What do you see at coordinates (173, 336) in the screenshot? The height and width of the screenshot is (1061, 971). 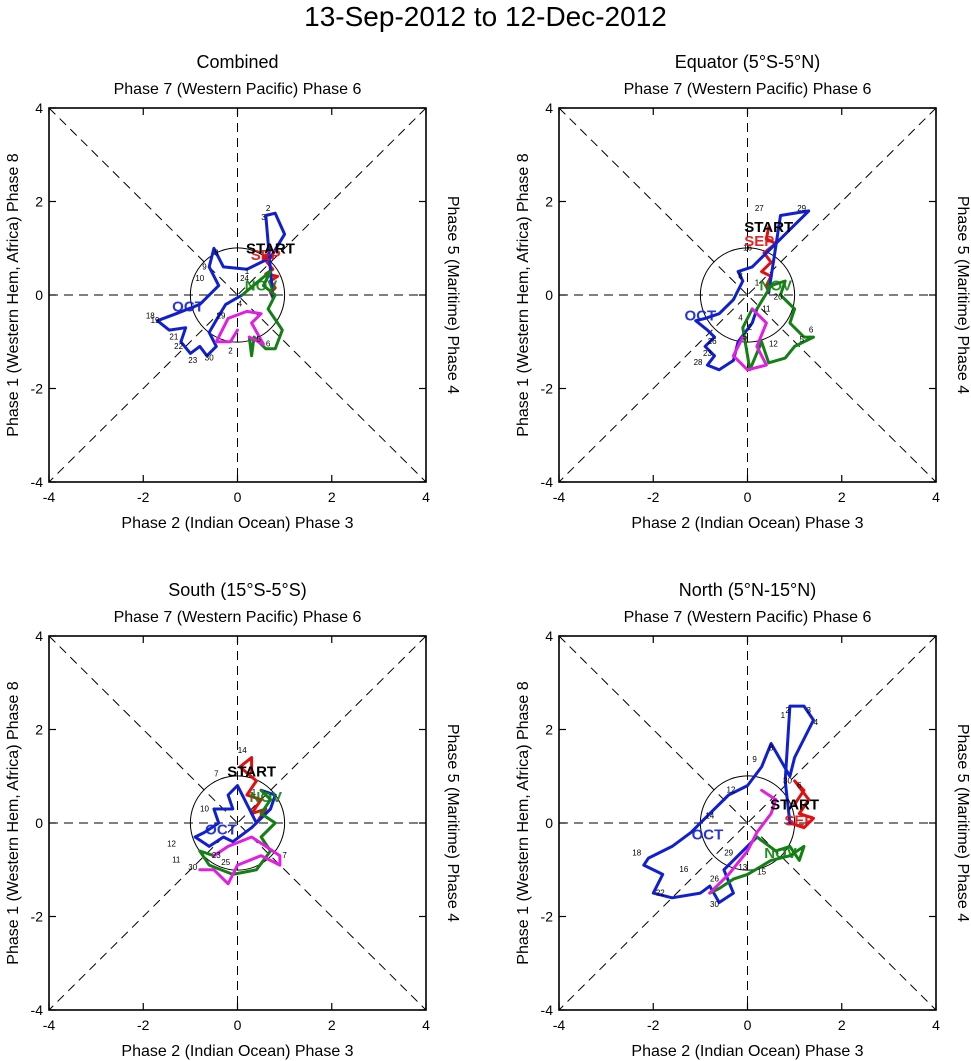 I see `day-label: 21` at bounding box center [173, 336].